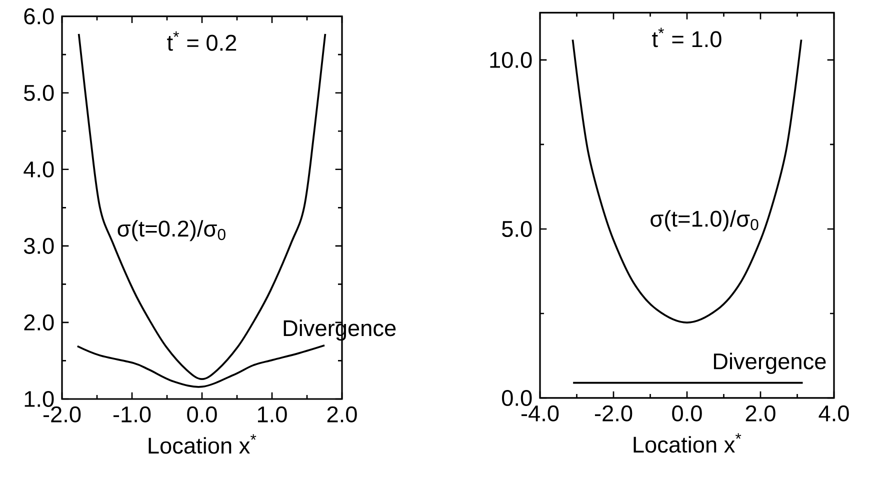 This screenshot has width=874, height=498. Describe the element at coordinates (770, 363) in the screenshot. I see `series-label: Divergence` at that location.